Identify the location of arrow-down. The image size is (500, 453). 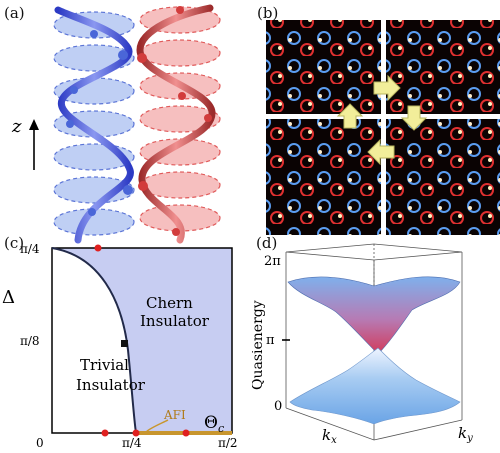
(414, 118).